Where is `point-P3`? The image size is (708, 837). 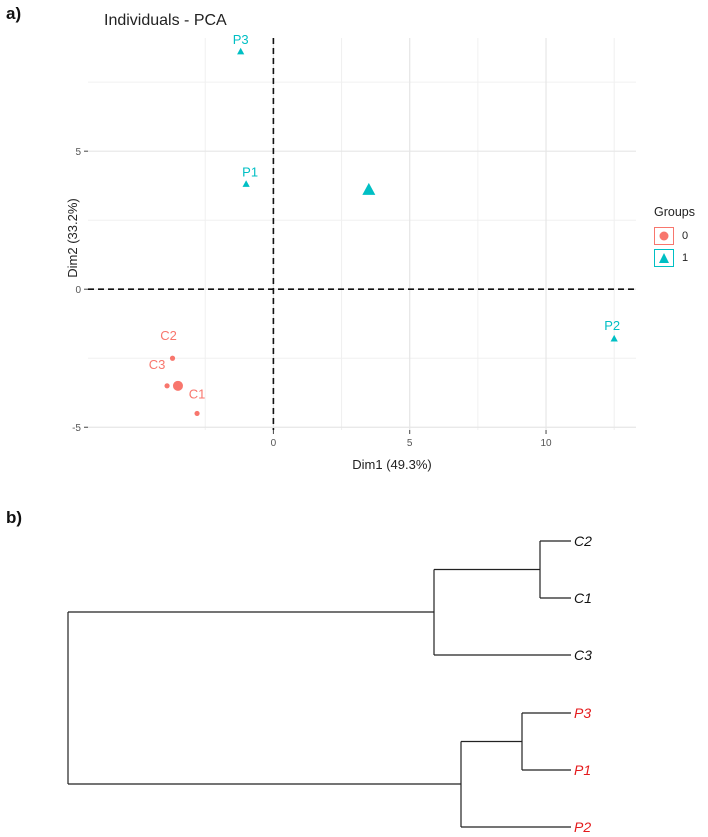
point-P3 is located at coordinates (241, 51).